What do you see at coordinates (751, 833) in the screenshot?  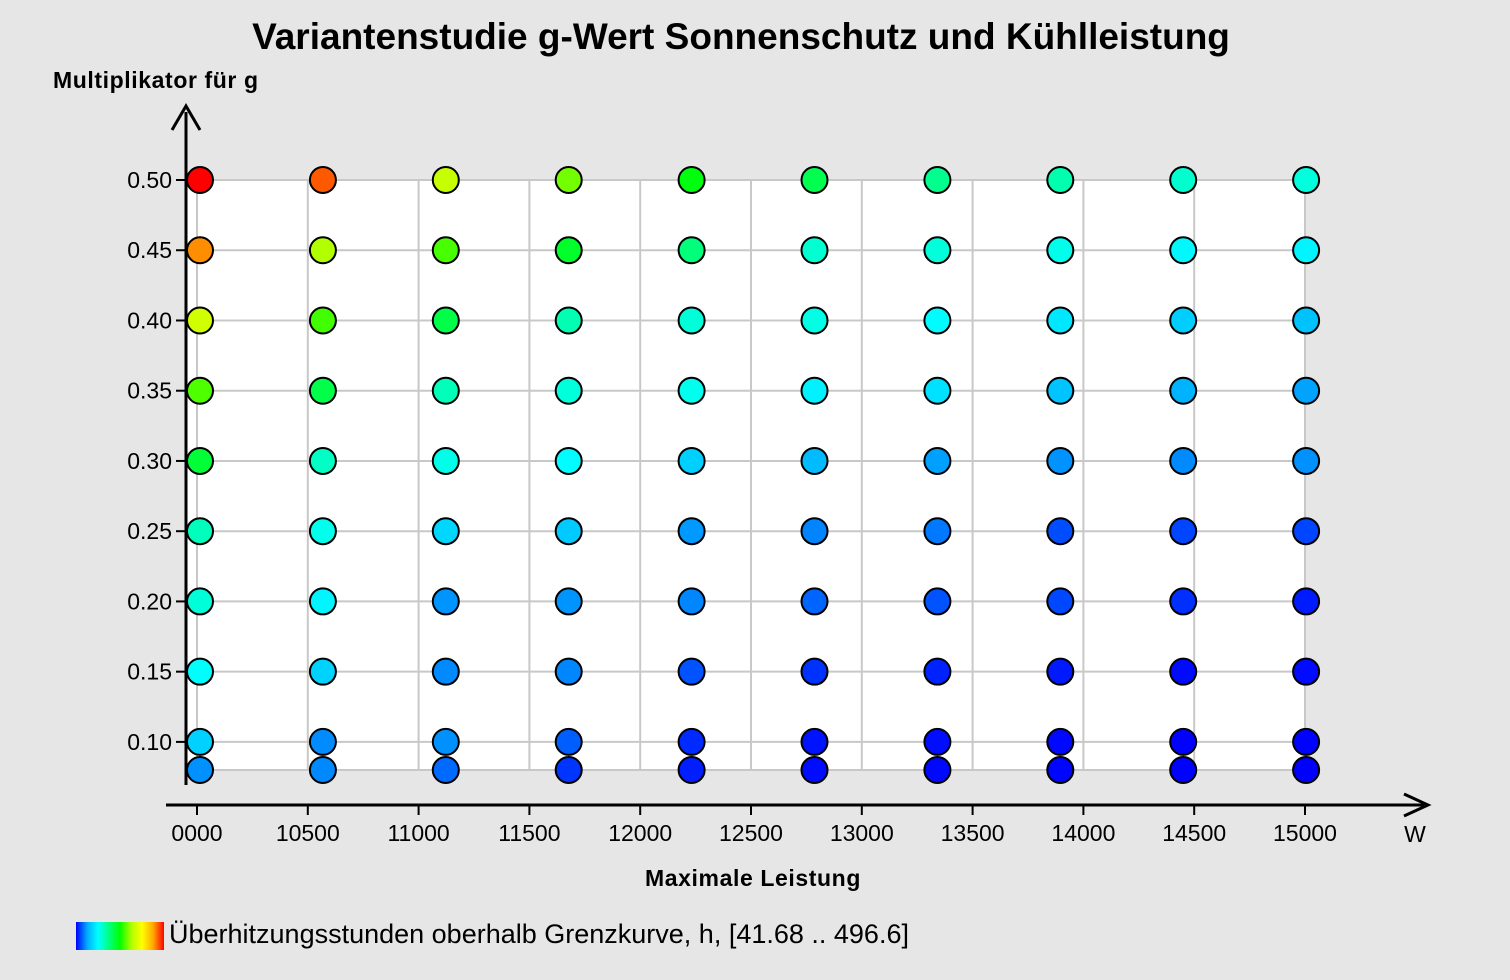 I see `x-tick-label: 12500` at bounding box center [751, 833].